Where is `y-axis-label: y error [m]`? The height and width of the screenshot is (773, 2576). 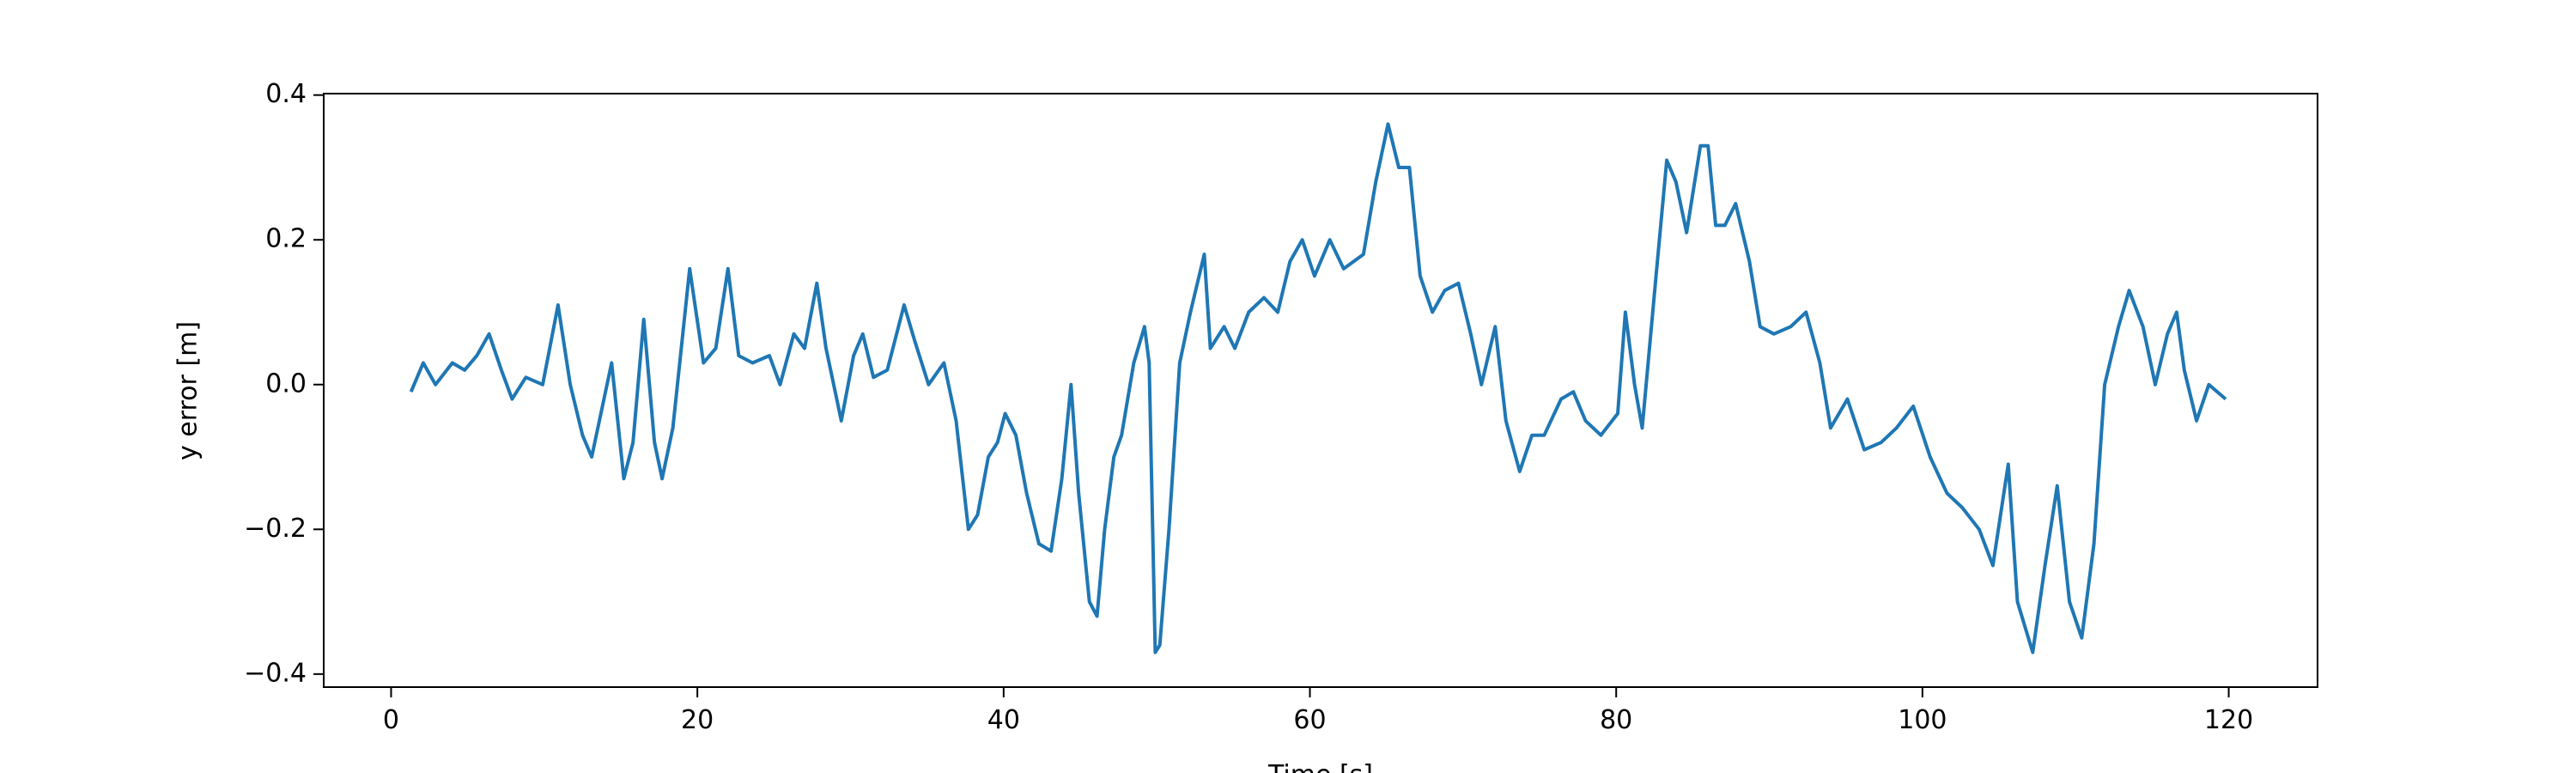
y-axis-label: y error [m] is located at coordinates (188, 390).